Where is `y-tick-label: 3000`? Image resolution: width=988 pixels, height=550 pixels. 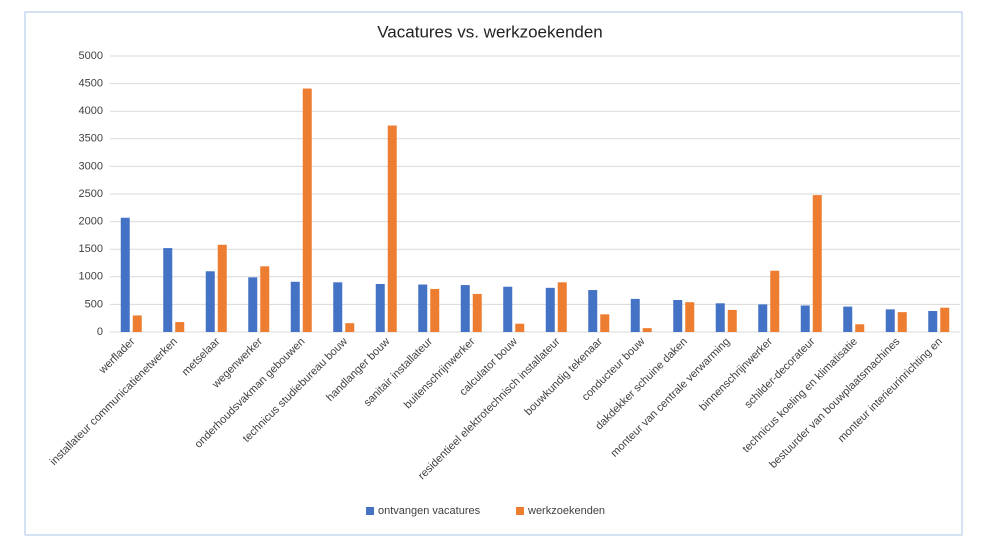 y-tick-label: 3000 is located at coordinates (91, 166).